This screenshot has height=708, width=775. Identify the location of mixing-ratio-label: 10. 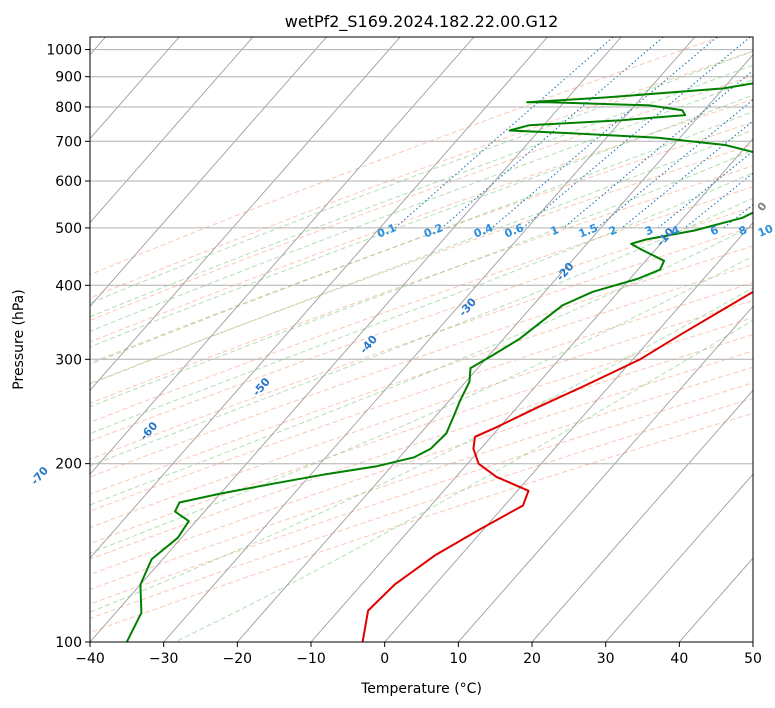
(765, 231).